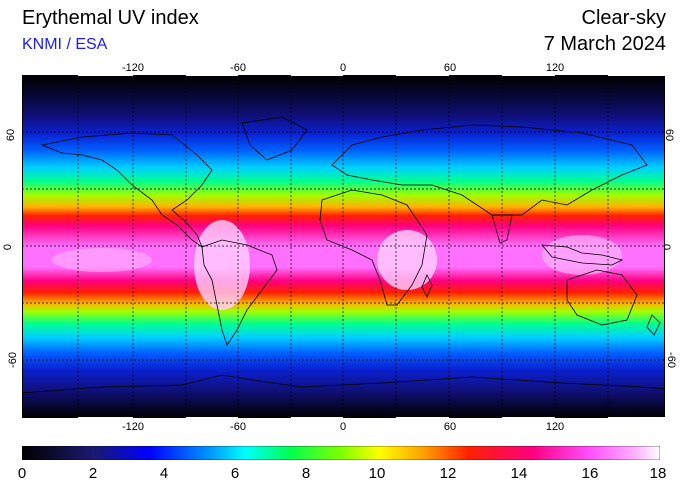 This screenshot has width=688, height=490. Describe the element at coordinates (8, 247) in the screenshot. I see `lat-tick-label: 0` at that location.